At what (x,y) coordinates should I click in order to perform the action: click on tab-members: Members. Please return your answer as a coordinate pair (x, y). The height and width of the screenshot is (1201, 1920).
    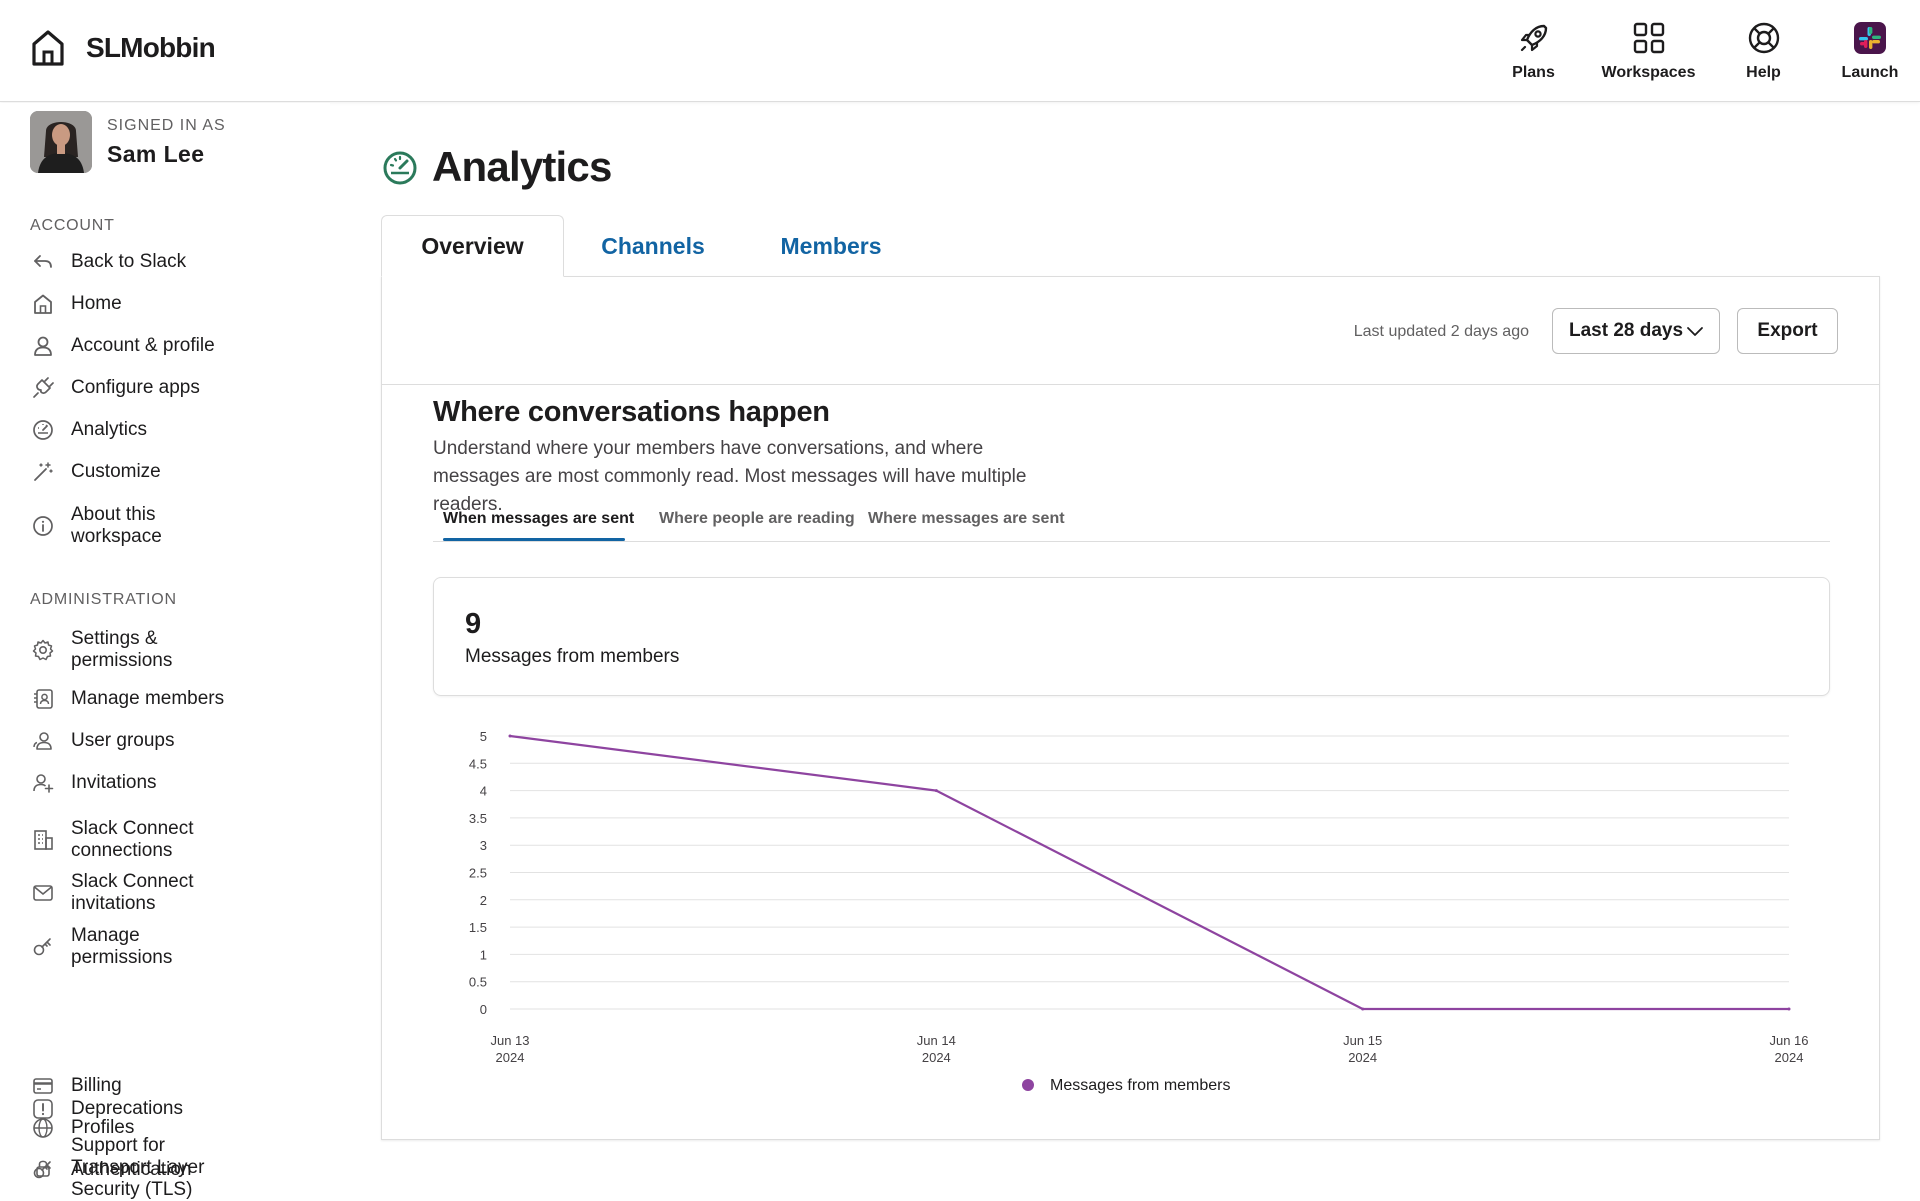
    Looking at the image, I should click on (831, 246).